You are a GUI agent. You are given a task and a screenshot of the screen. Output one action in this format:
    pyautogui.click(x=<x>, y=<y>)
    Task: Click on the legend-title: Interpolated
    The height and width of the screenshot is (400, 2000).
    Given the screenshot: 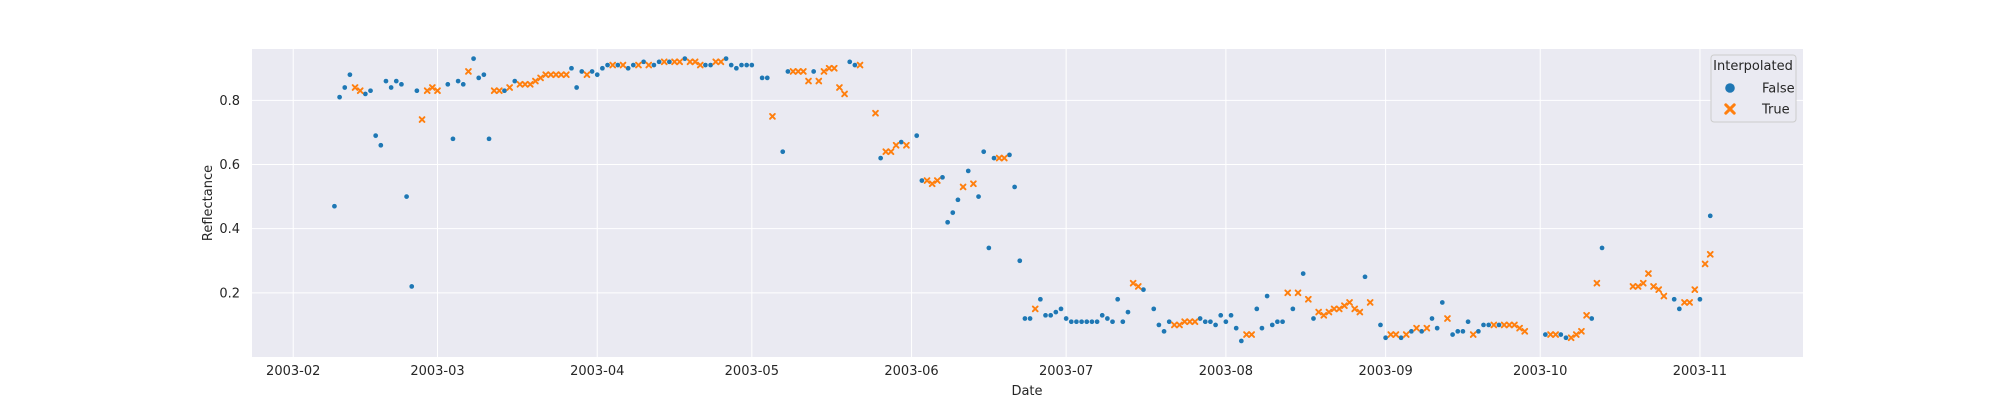 What is the action you would take?
    pyautogui.click(x=1753, y=66)
    